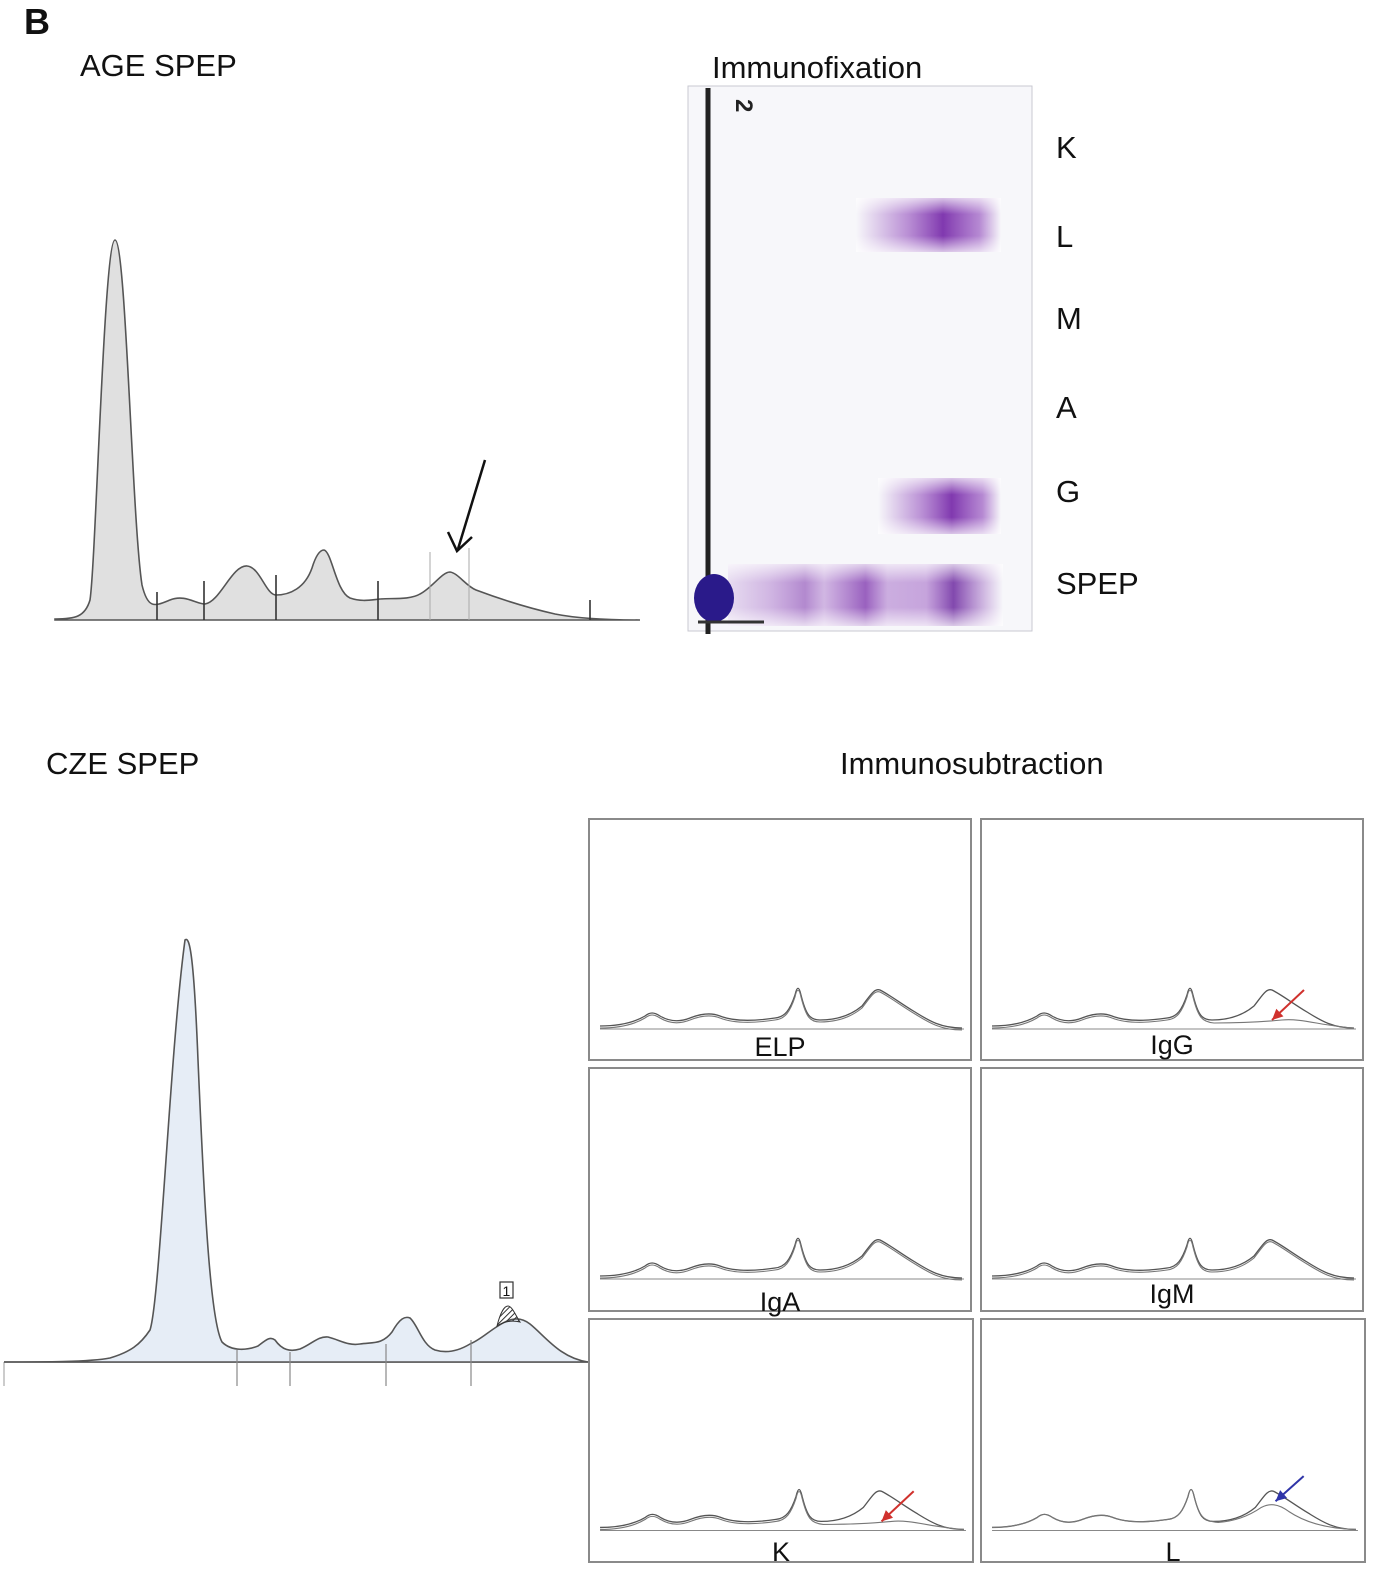 Image resolution: width=1397 pixels, height=1596 pixels. What do you see at coordinates (743, 105) in the screenshot?
I see `lane-number: 2` at bounding box center [743, 105].